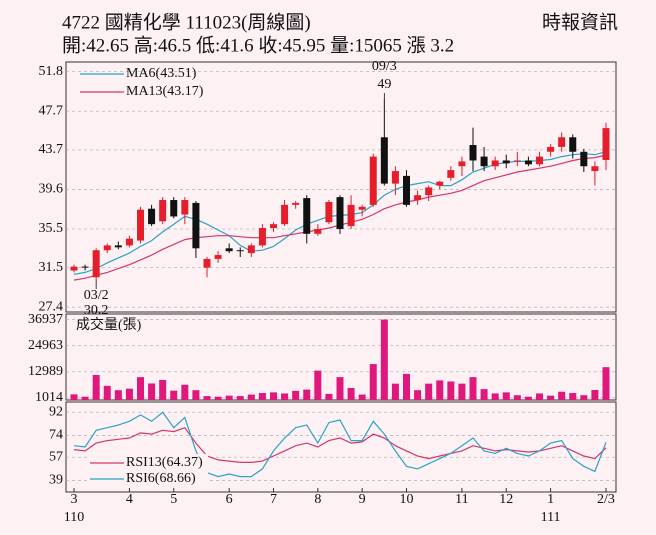 The width and height of the screenshot is (656, 535). I want to click on y-tick-label: 51.8, so click(51, 71).